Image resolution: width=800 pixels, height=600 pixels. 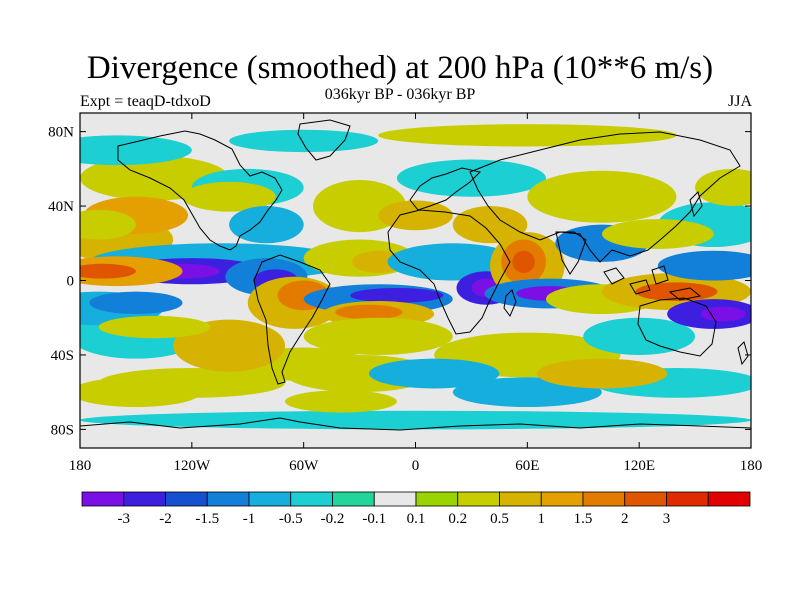 What do you see at coordinates (165, 519) in the screenshot?
I see `colorbar-label: -2` at bounding box center [165, 519].